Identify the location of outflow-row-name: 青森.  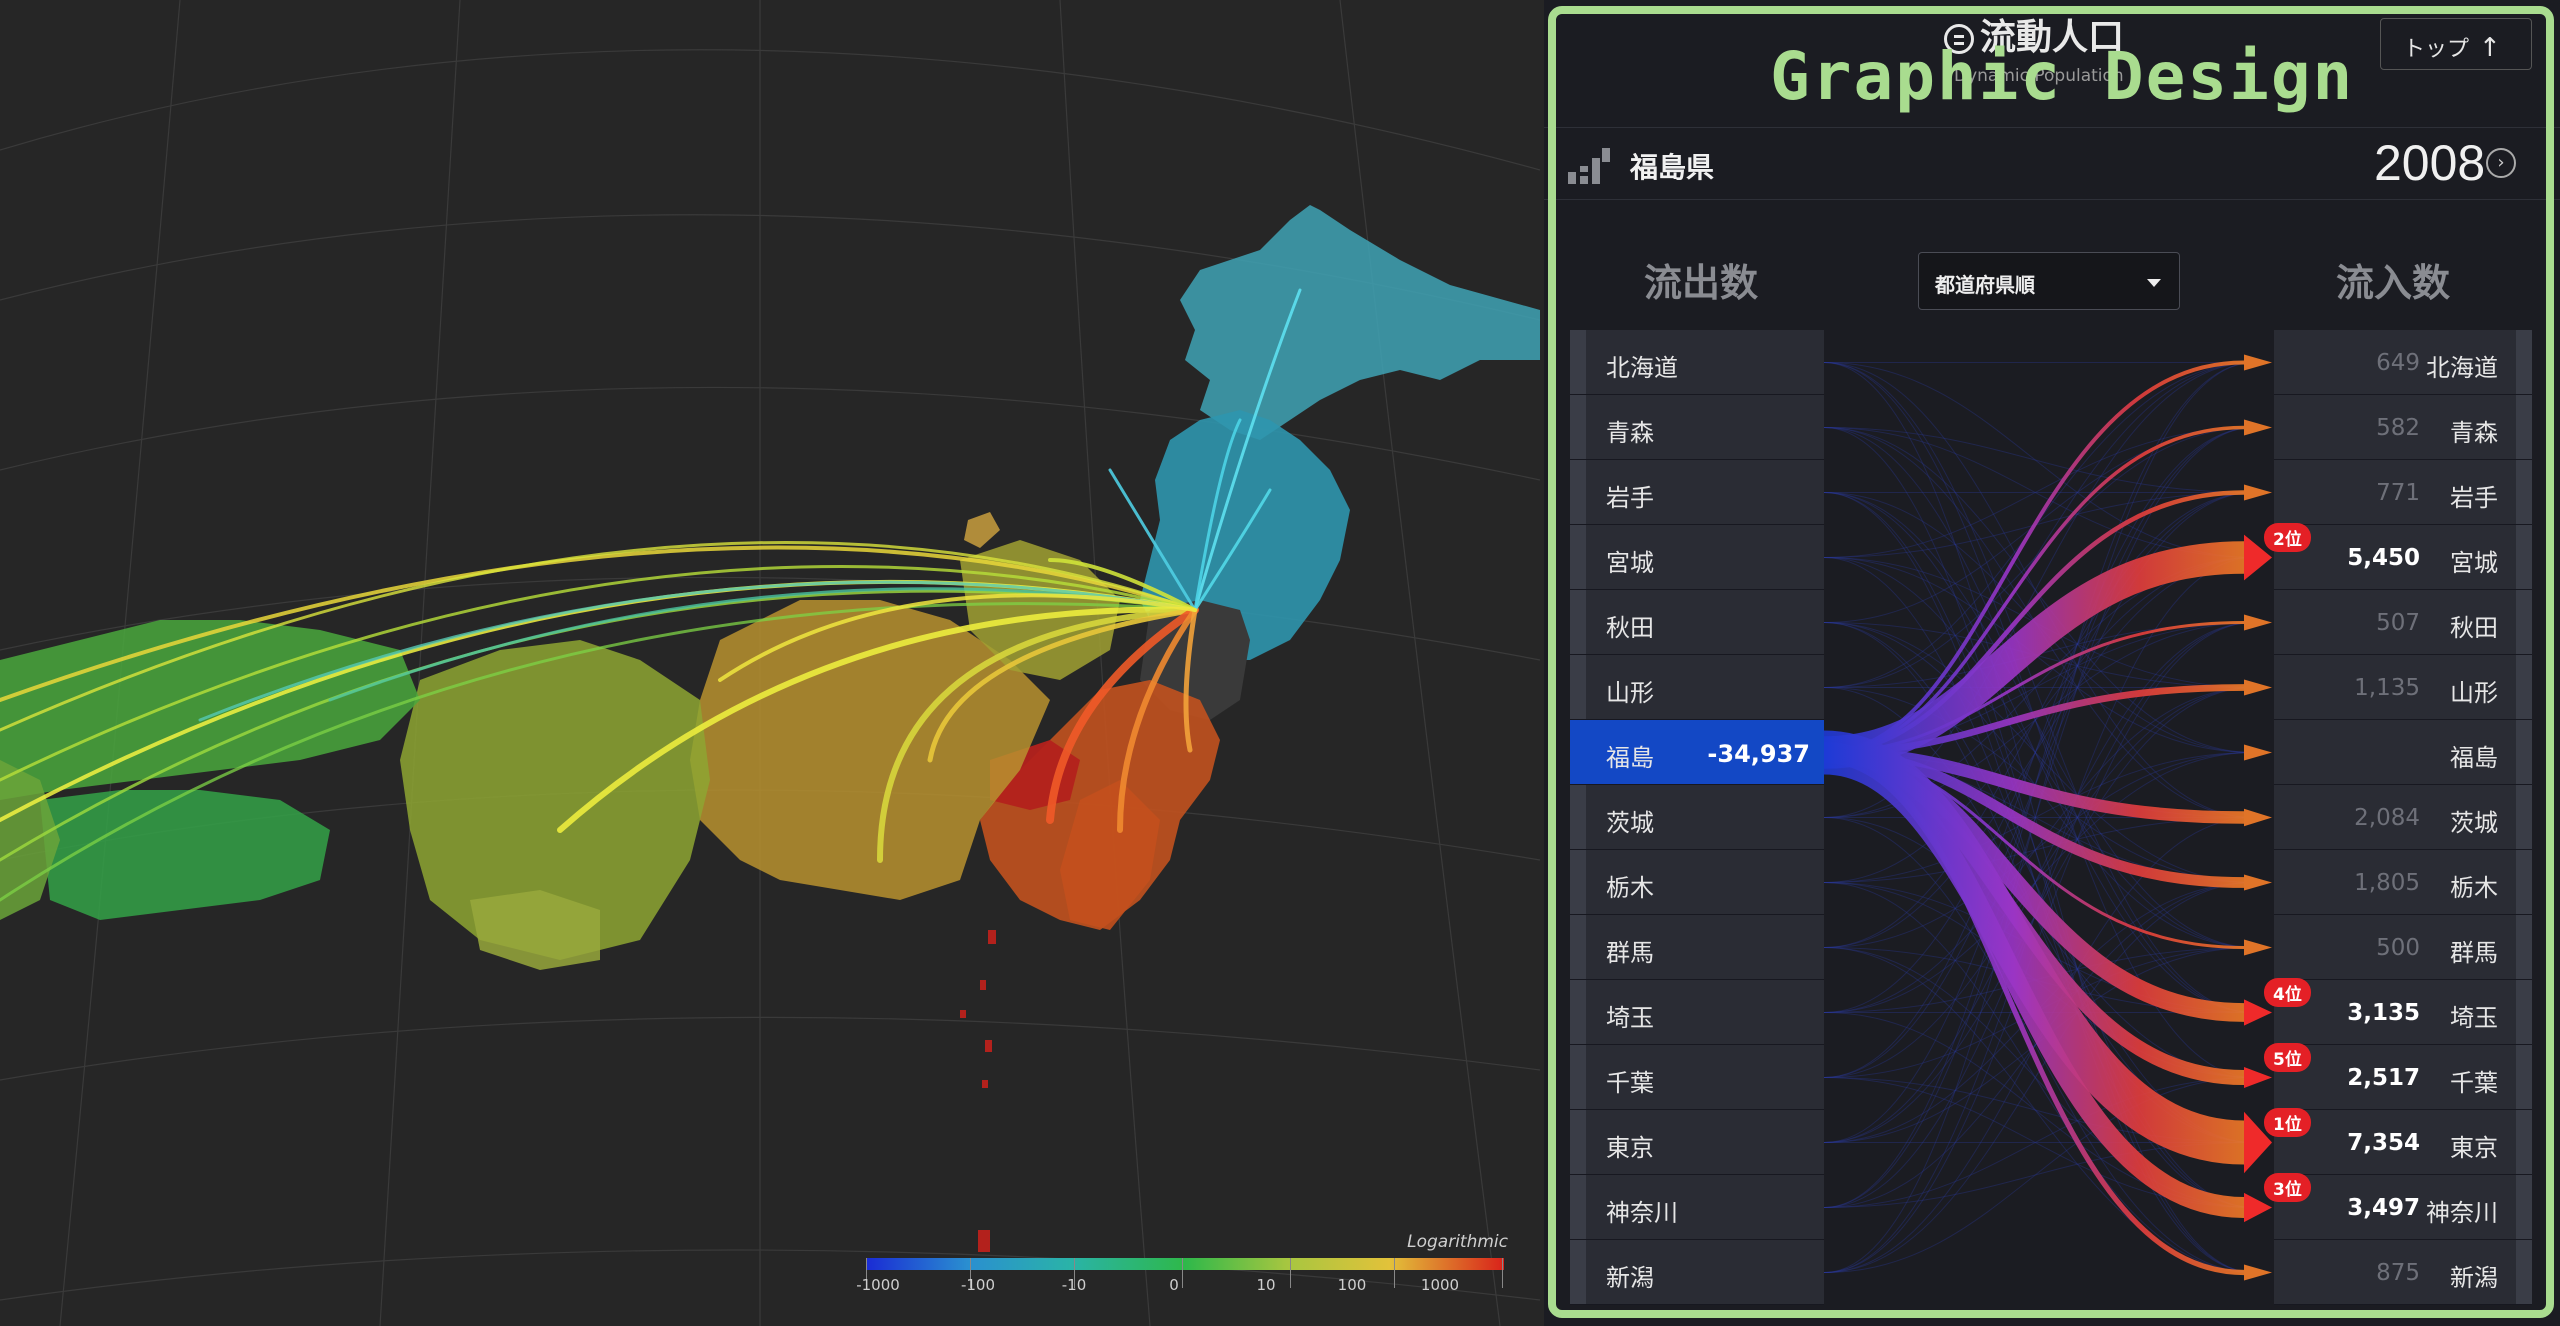
(1630, 433).